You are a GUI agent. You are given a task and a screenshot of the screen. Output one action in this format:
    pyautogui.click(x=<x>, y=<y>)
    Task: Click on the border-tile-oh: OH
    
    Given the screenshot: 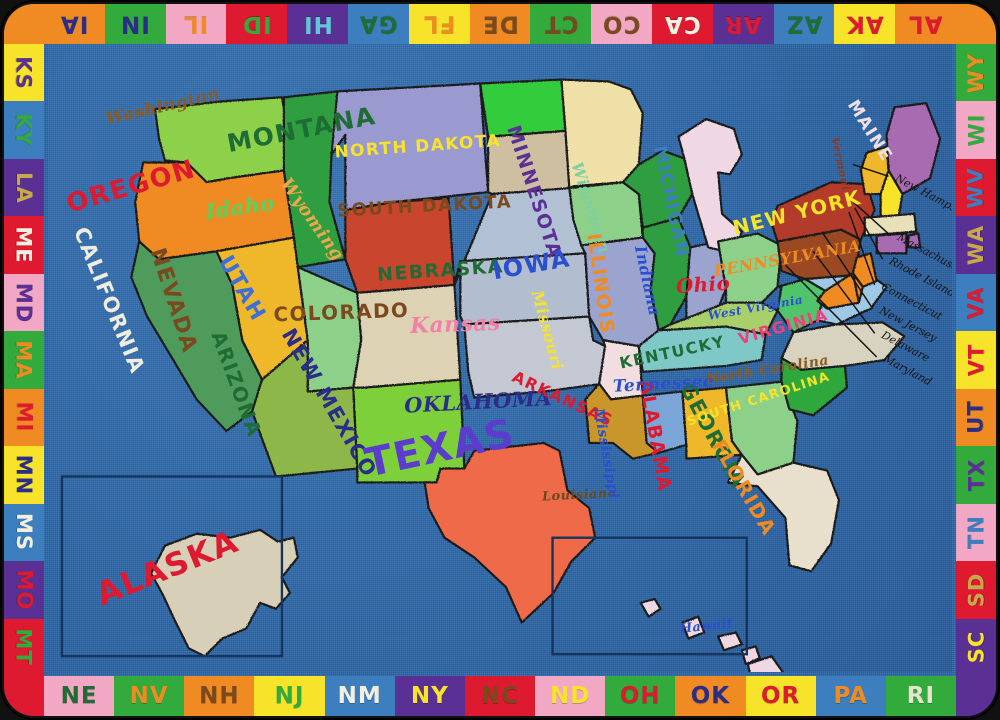 What is the action you would take?
    pyautogui.click(x=640, y=696)
    